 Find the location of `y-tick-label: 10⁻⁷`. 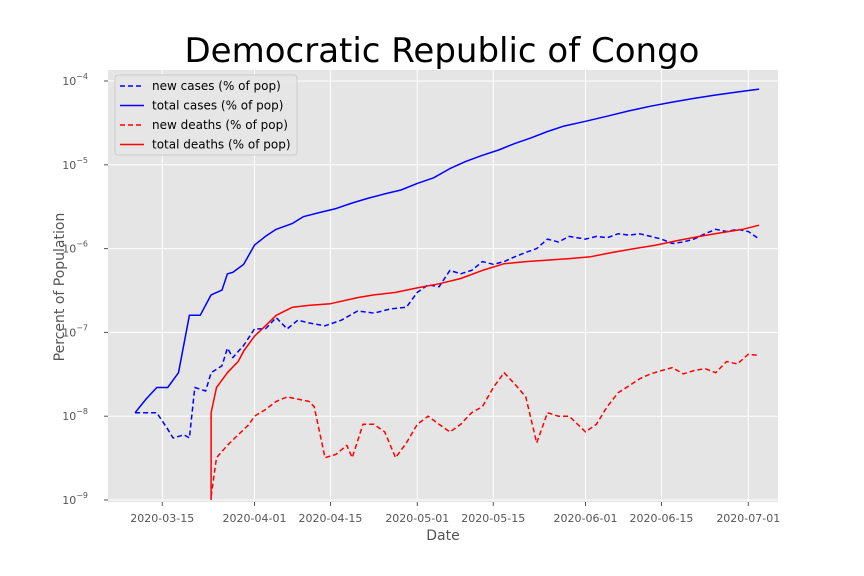

y-tick-label: 10⁻⁷ is located at coordinates (75, 331).